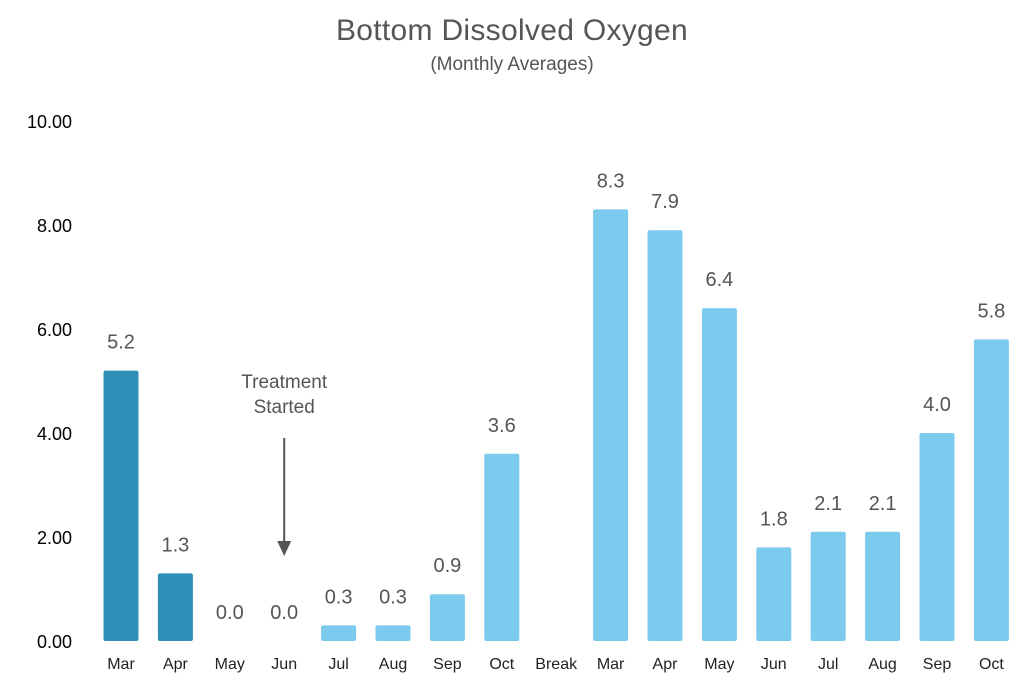  Describe the element at coordinates (121, 343) in the screenshot. I see `data-label: 5.2` at that location.